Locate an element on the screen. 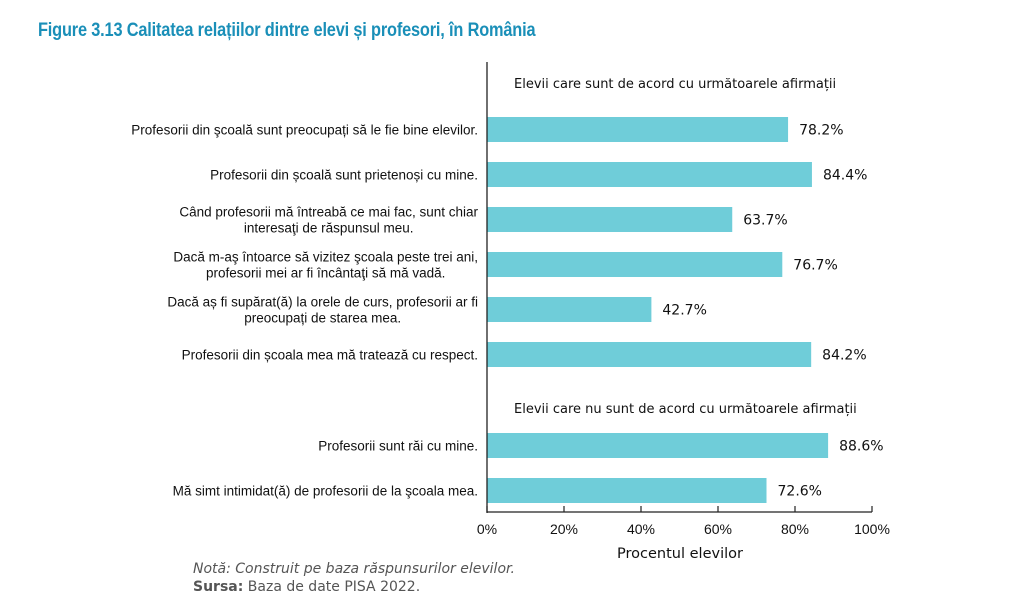  bar-value-label: 88.6% is located at coordinates (861, 447).